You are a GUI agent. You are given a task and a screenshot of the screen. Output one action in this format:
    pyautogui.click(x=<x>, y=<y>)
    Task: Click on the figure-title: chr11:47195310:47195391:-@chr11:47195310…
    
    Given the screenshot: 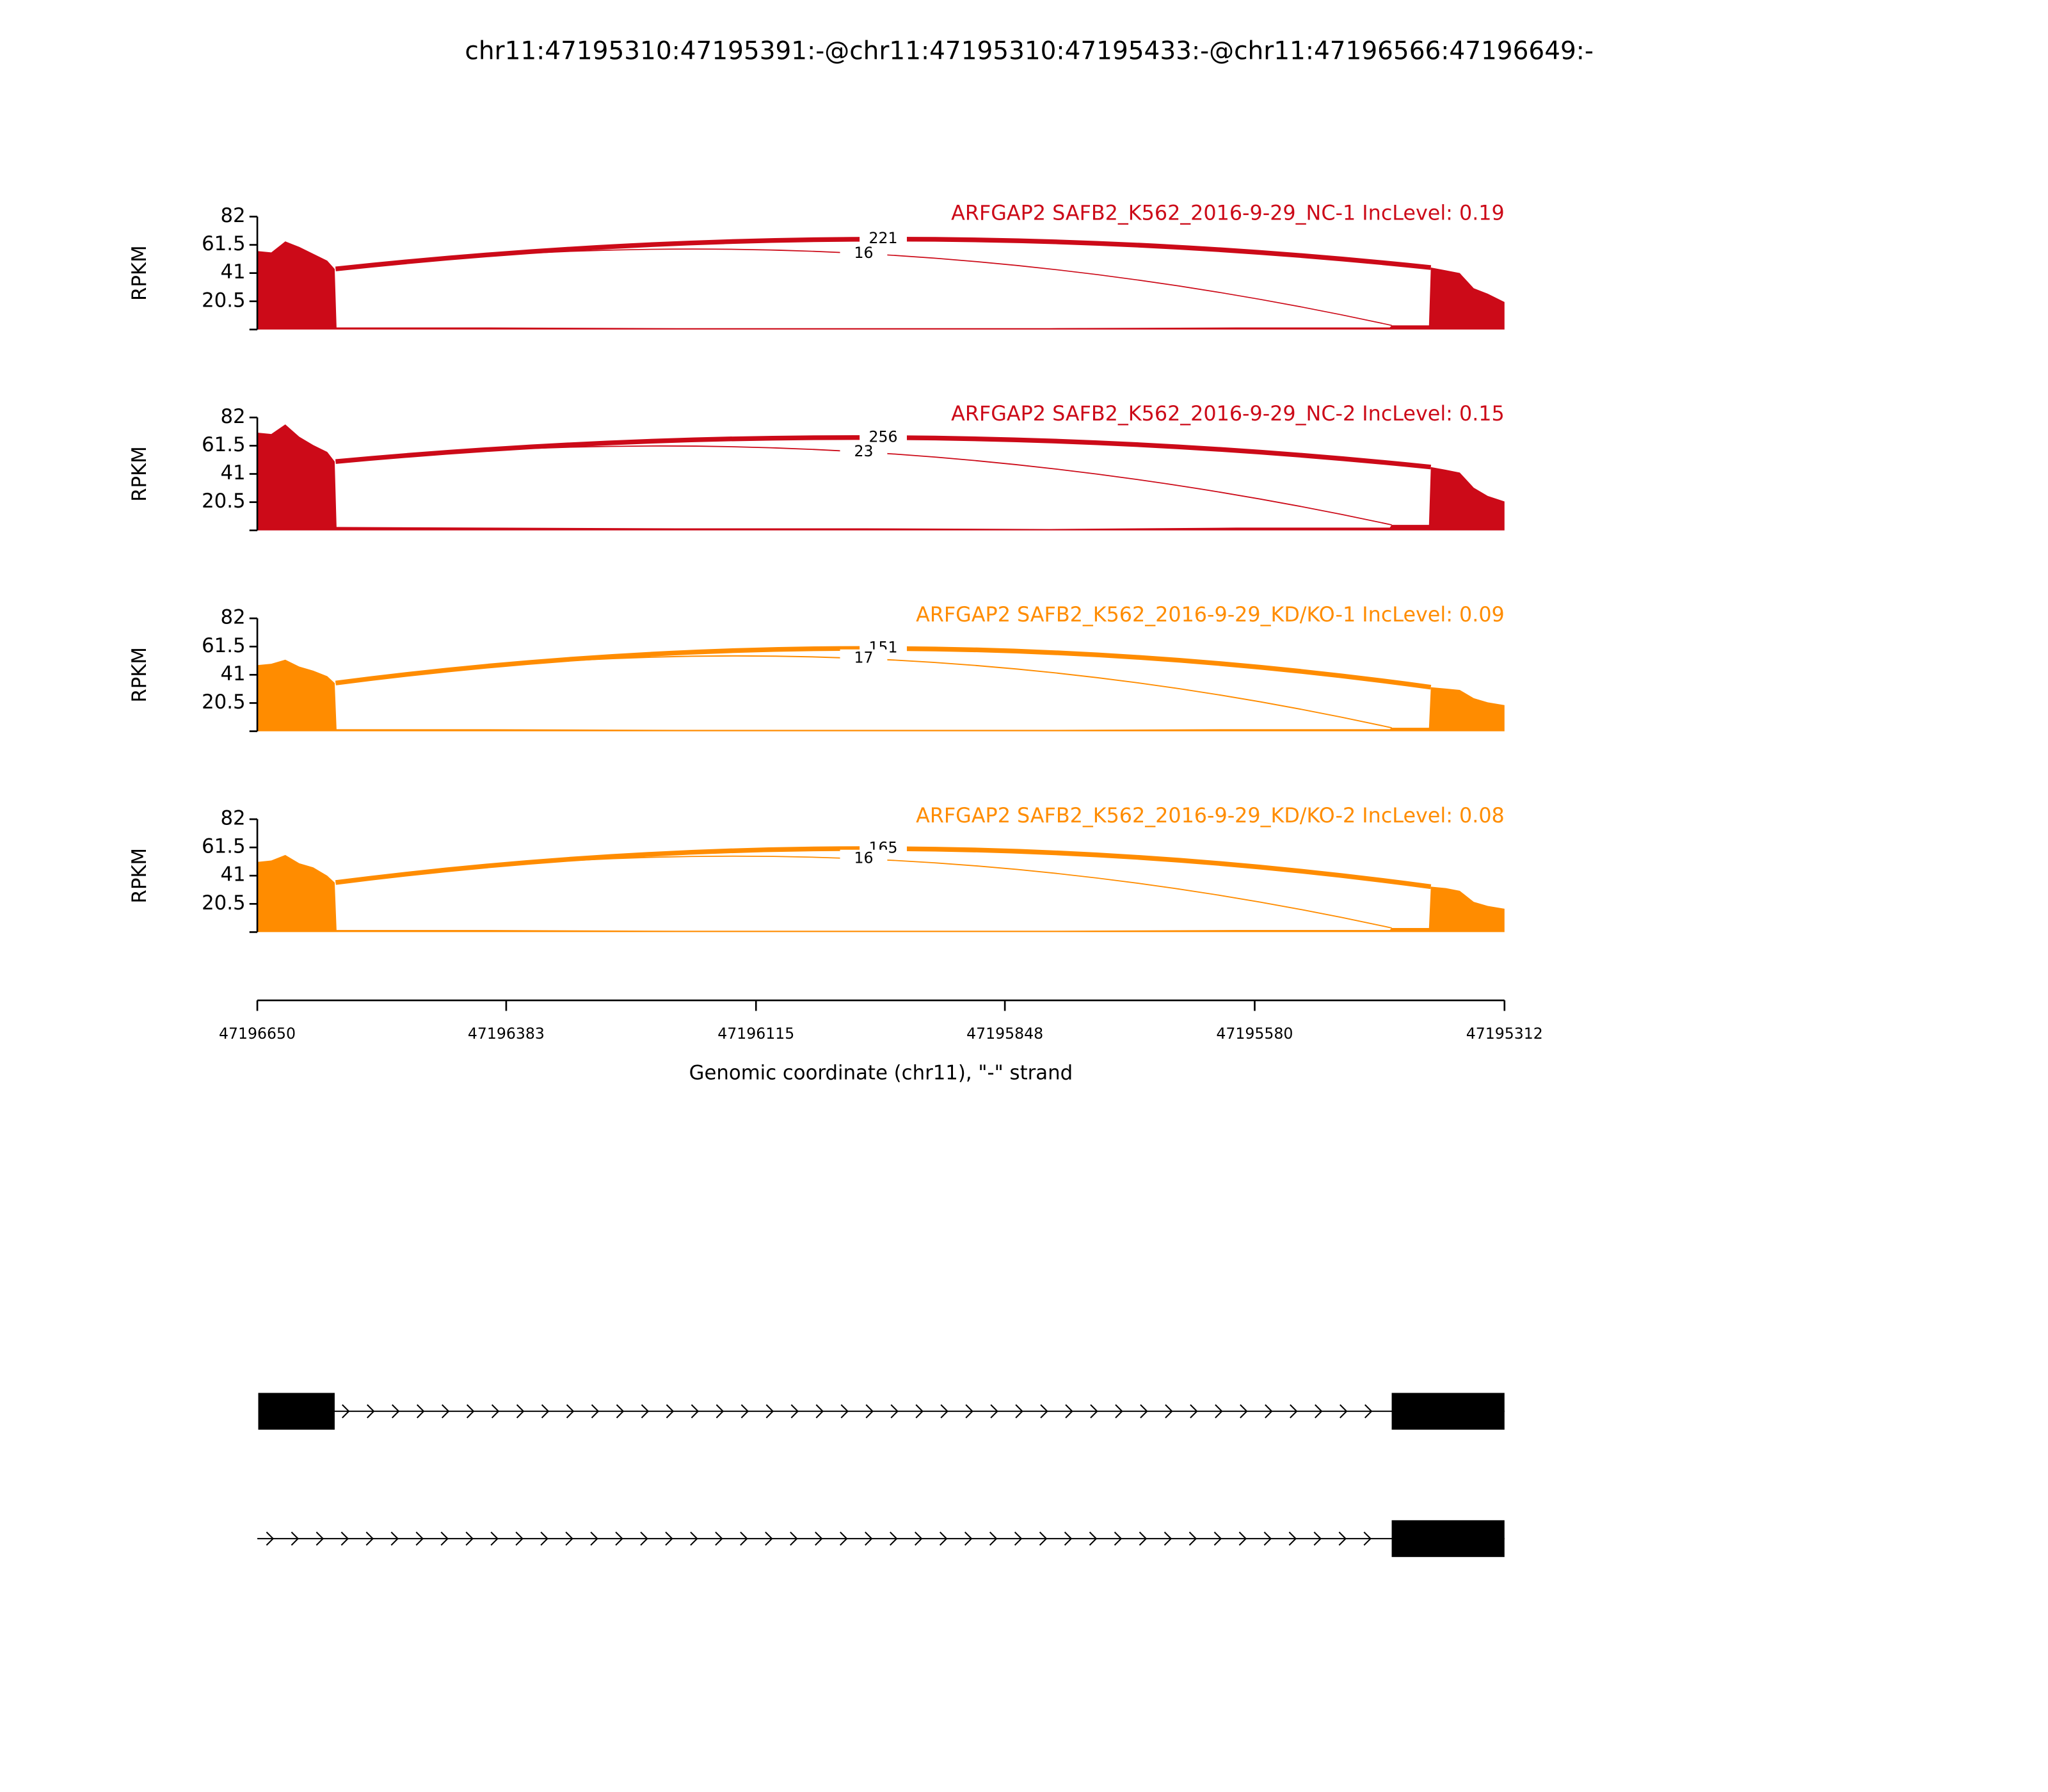 What is the action you would take?
    pyautogui.click(x=1029, y=51)
    